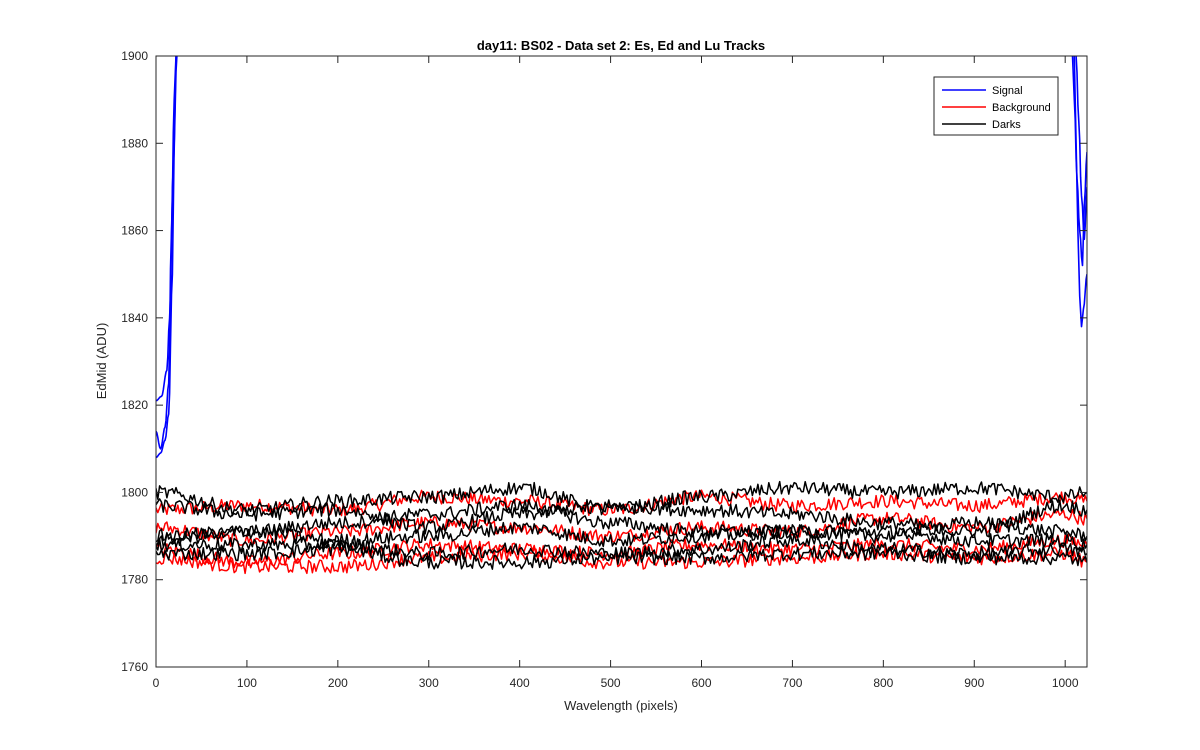  I want to click on x-tick-label: 100, so click(247, 683).